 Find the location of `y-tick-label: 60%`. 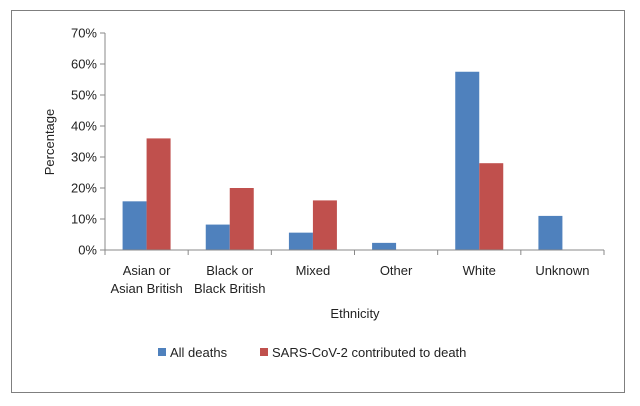

y-tick-label: 60% is located at coordinates (84, 64).